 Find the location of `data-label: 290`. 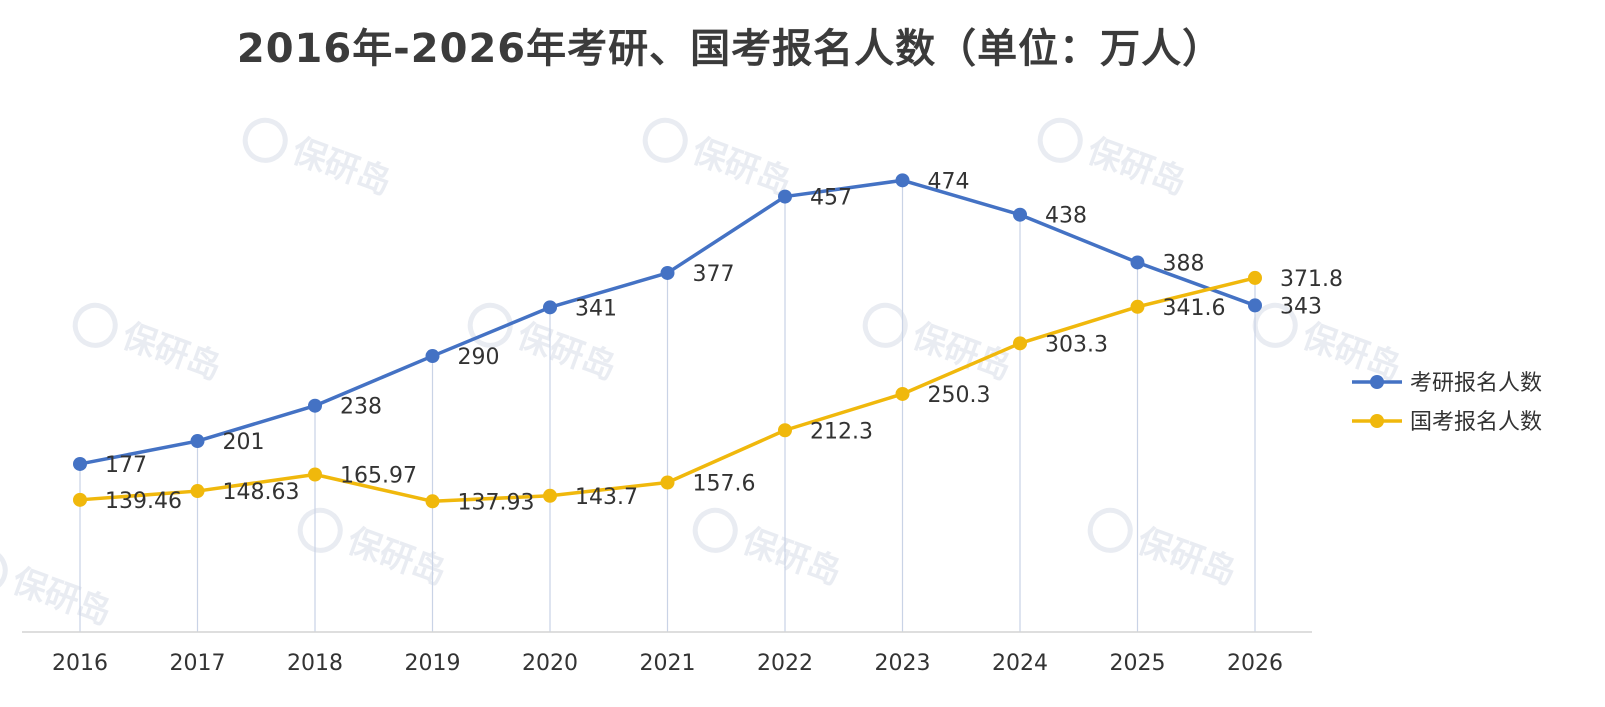

data-label: 290 is located at coordinates (479, 357).